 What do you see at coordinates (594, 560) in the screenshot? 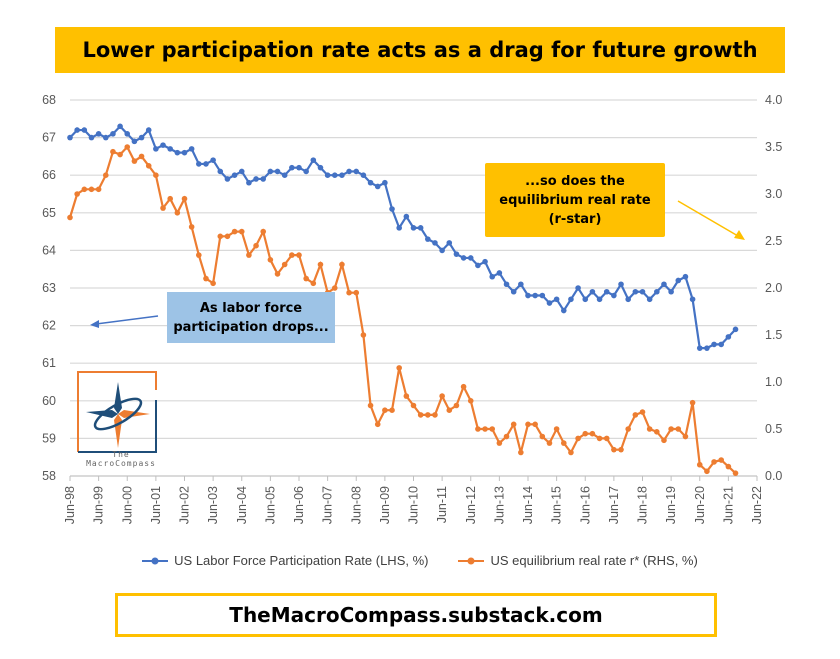
I see `legend-label: US equilibrium real rate r* (RHS, %)` at bounding box center [594, 560].